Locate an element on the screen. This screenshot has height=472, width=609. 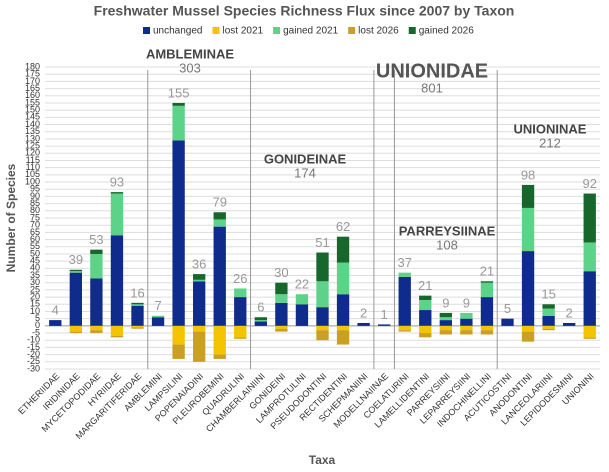
y-tick-label: 15 is located at coordinates (35, 304).